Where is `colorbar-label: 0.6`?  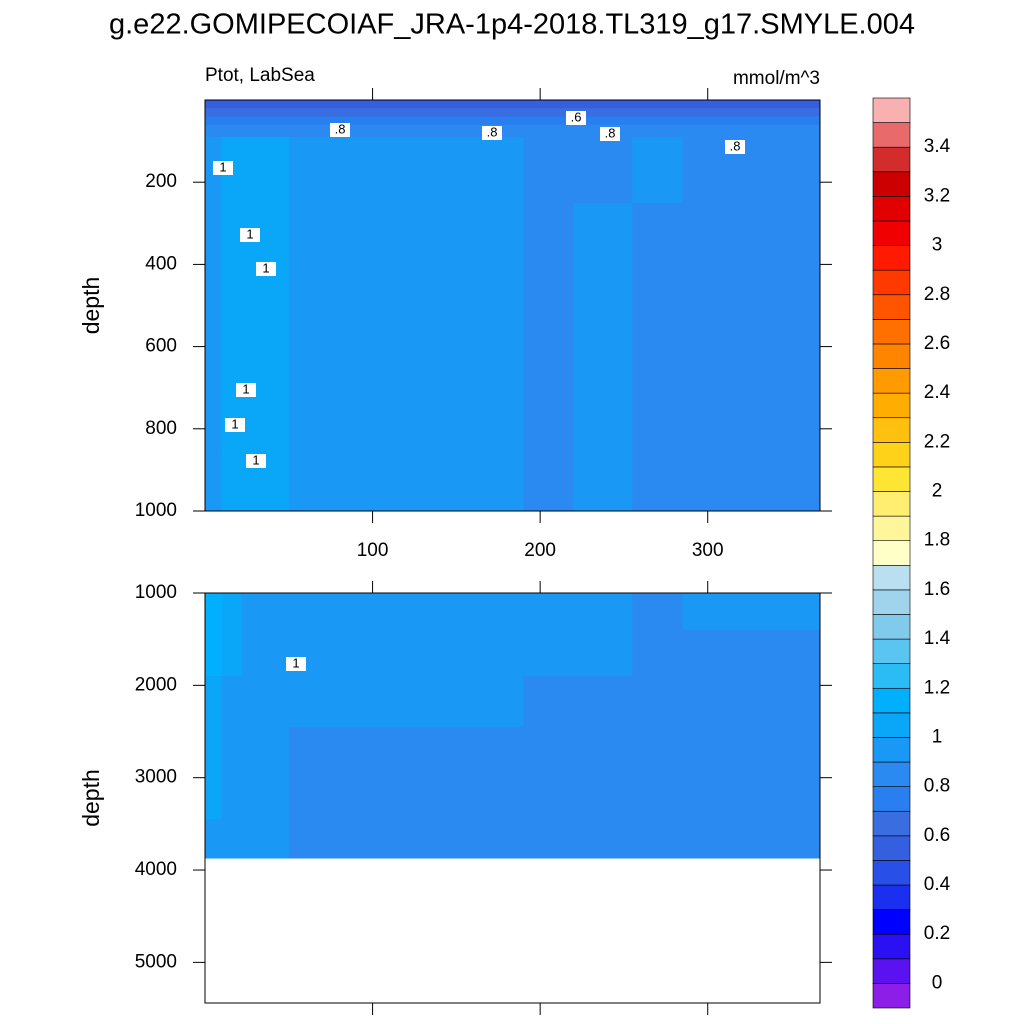 colorbar-label: 0.6 is located at coordinates (937, 835).